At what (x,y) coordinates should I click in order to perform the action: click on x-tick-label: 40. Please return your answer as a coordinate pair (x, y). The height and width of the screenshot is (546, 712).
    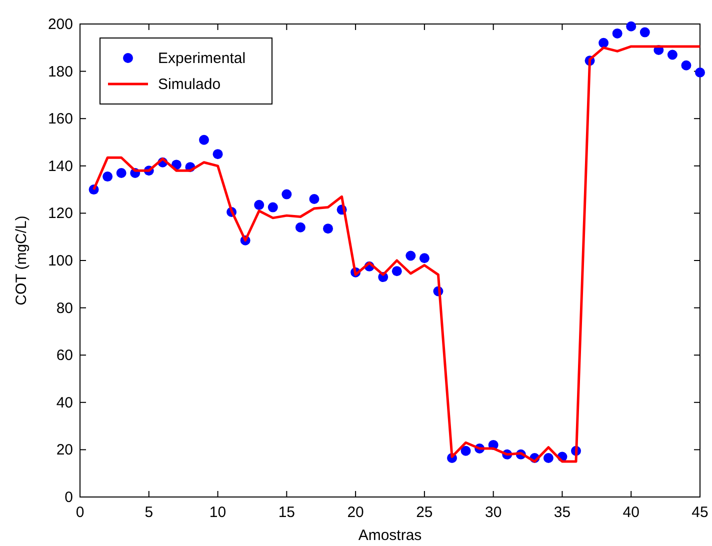
    Looking at the image, I should click on (631, 512).